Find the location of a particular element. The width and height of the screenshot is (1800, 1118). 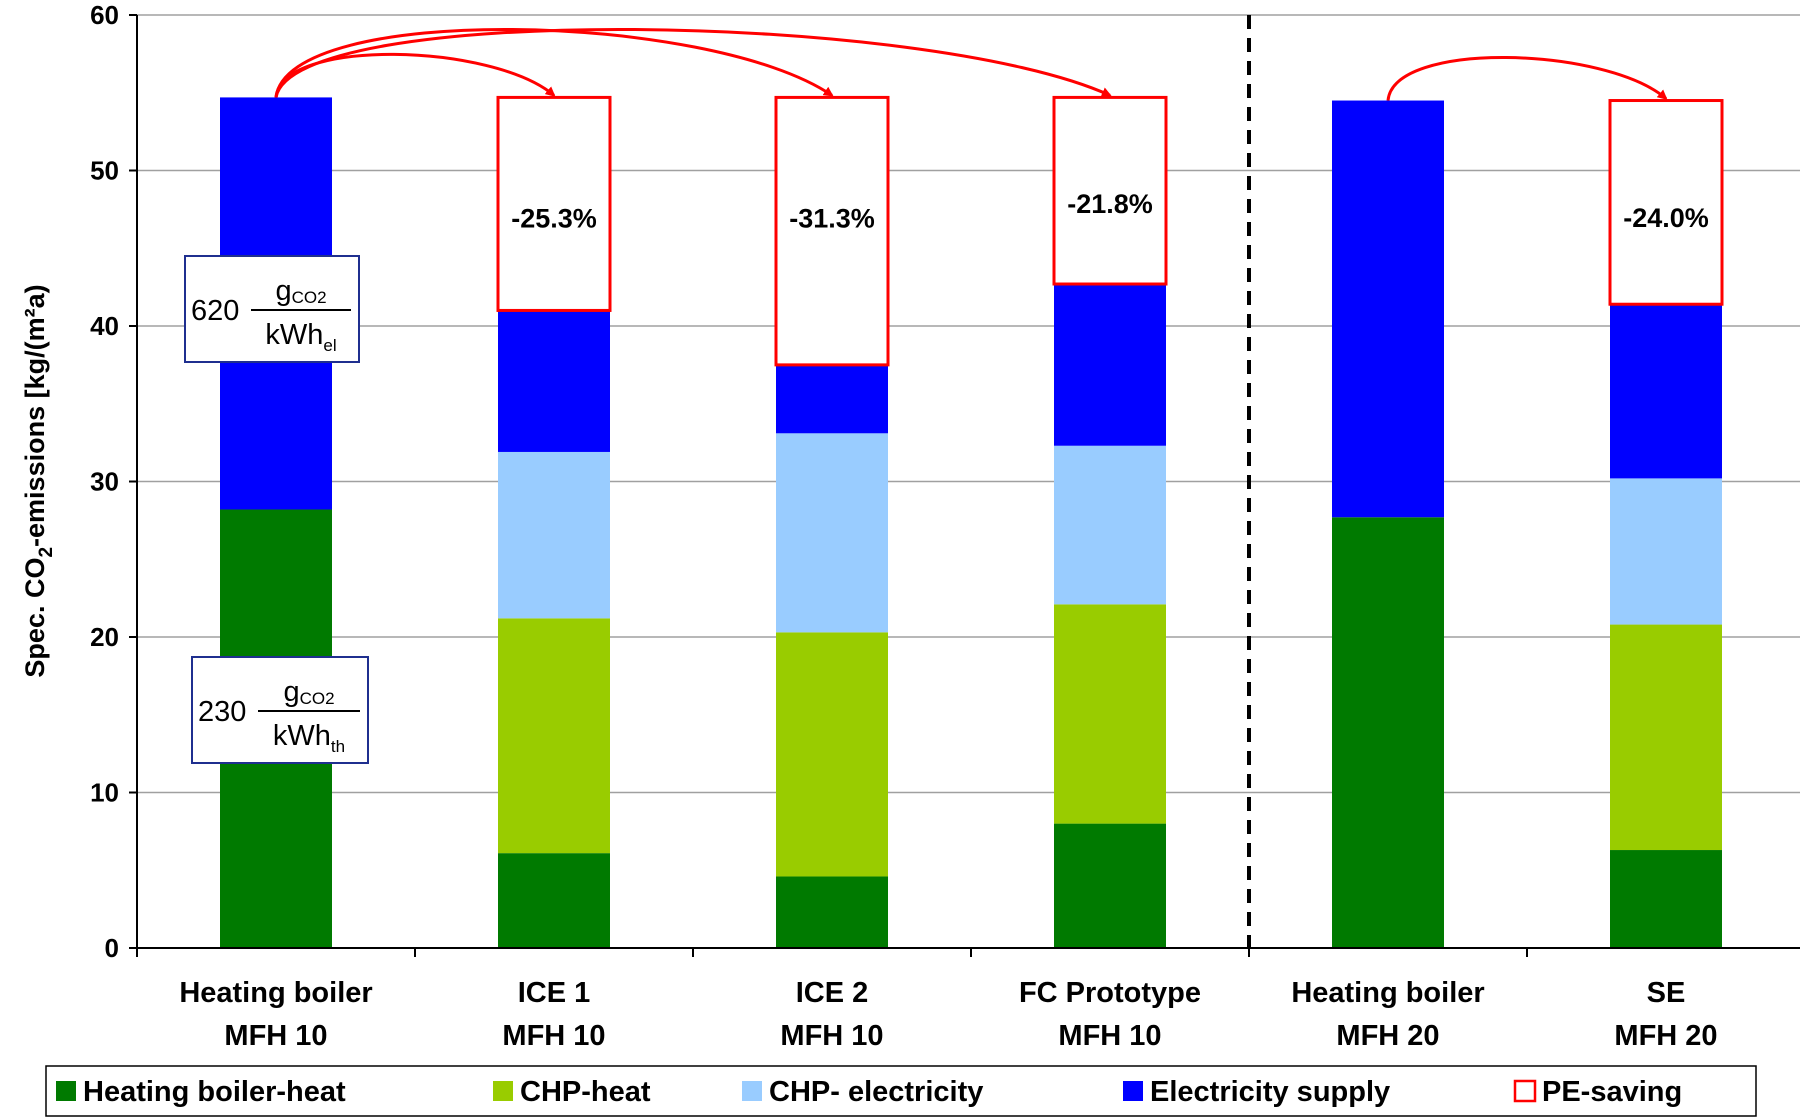

pe-saving-label: -21.8% is located at coordinates (1110, 204).